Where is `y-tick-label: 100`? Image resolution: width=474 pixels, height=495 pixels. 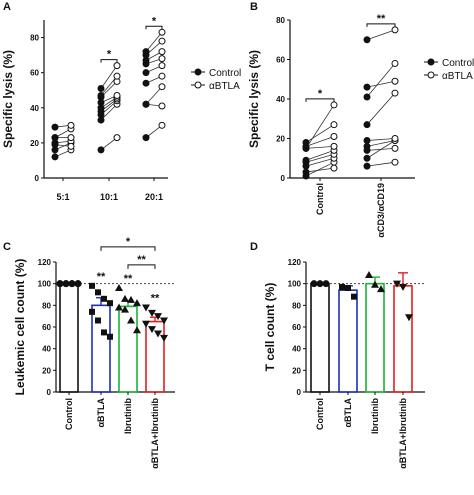 y-tick-label: 100 is located at coordinates (45, 284).